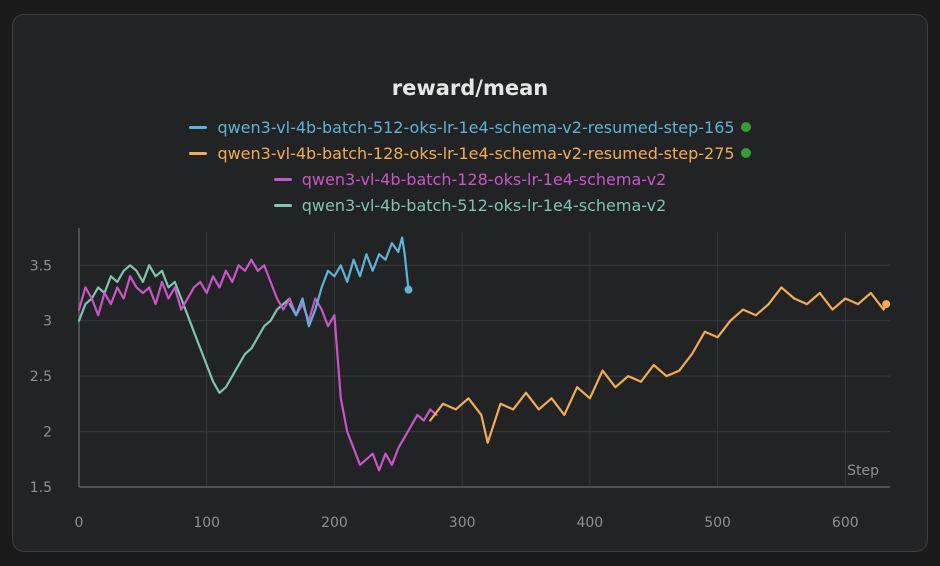 The width and height of the screenshot is (940, 566). What do you see at coordinates (334, 523) in the screenshot?
I see `x-tick-label: 200` at bounding box center [334, 523].